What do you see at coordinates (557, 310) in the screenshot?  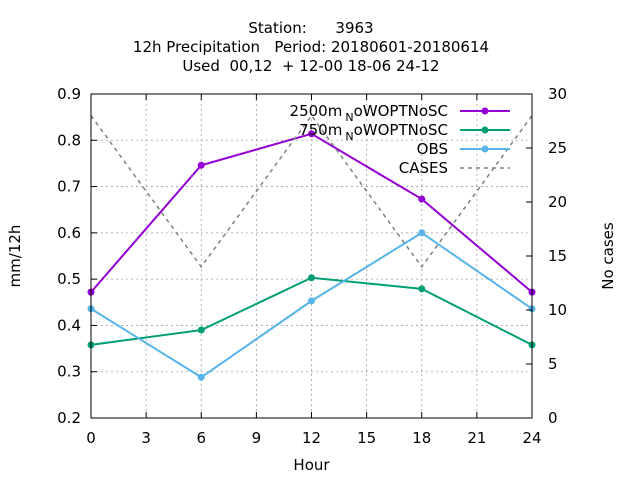 I see `y2-tick-label: 10` at bounding box center [557, 310].